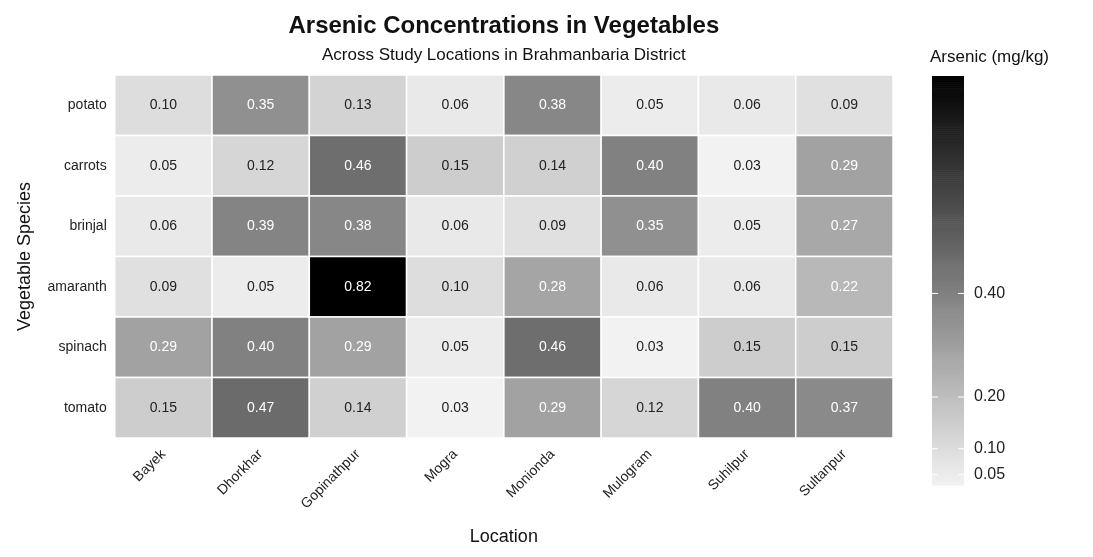  I want to click on y-tick-label: spinach, so click(82, 346).